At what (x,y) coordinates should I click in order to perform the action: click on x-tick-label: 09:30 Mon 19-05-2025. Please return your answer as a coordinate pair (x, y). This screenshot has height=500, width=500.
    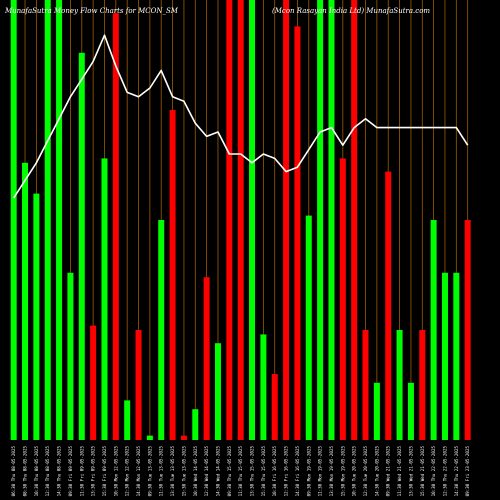
    Looking at the image, I should click on (308, 471).